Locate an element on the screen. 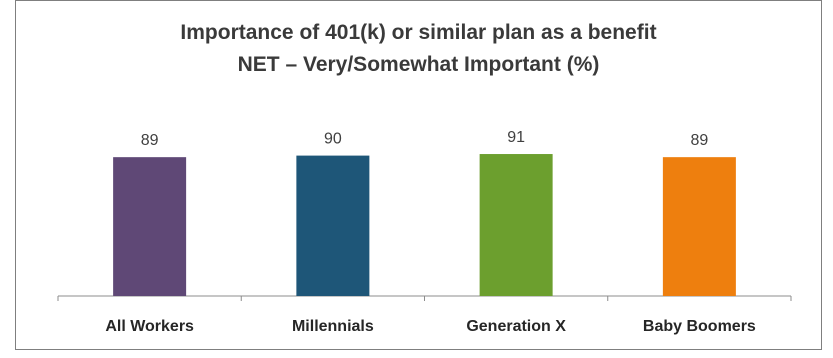  bar-all-workers is located at coordinates (150, 226).